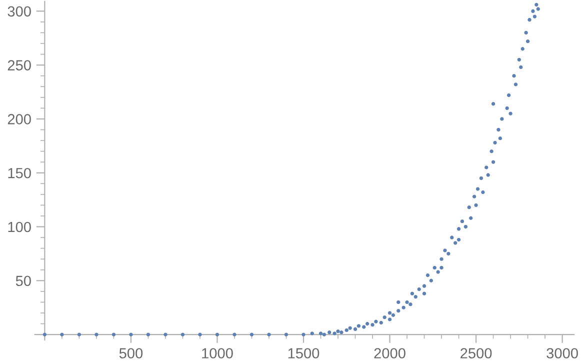 The width and height of the screenshot is (581, 362). What do you see at coordinates (131, 353) in the screenshot?
I see `x-tick-label: 500` at bounding box center [131, 353].